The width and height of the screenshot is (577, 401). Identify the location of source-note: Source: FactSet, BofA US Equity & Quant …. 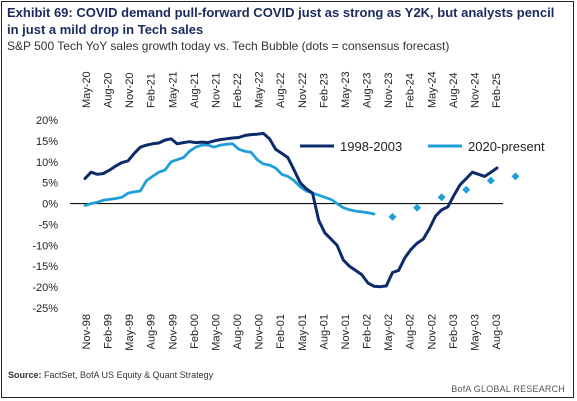
(110, 375).